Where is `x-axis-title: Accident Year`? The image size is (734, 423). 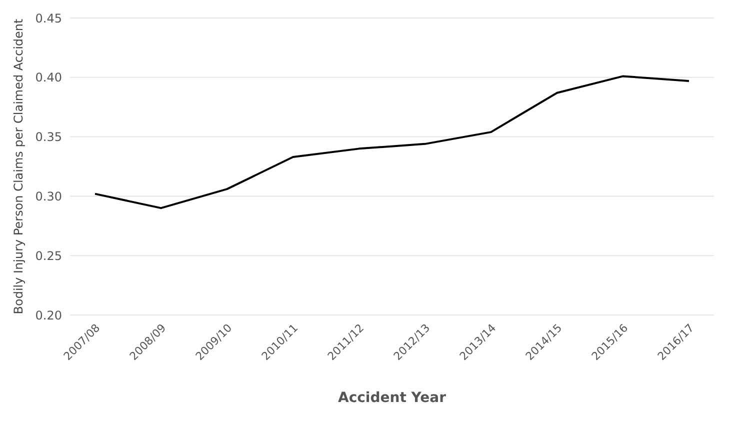
x-axis-title: Accident Year is located at coordinates (392, 398).